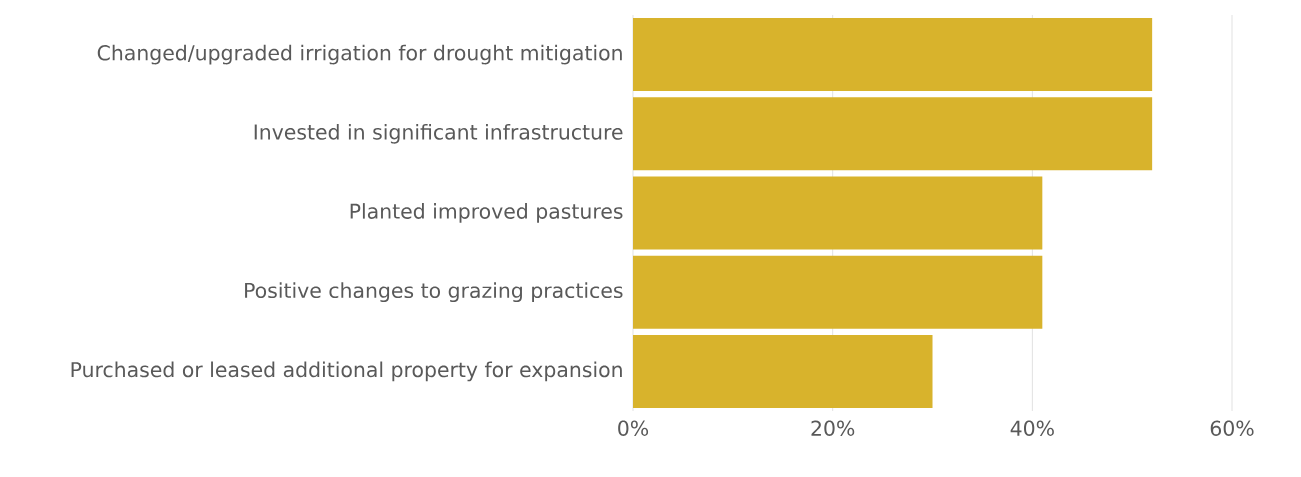 Image resolution: width=1301 pixels, height=477 pixels. Describe the element at coordinates (833, 428) in the screenshot. I see `x-tick-label: 20%` at that location.